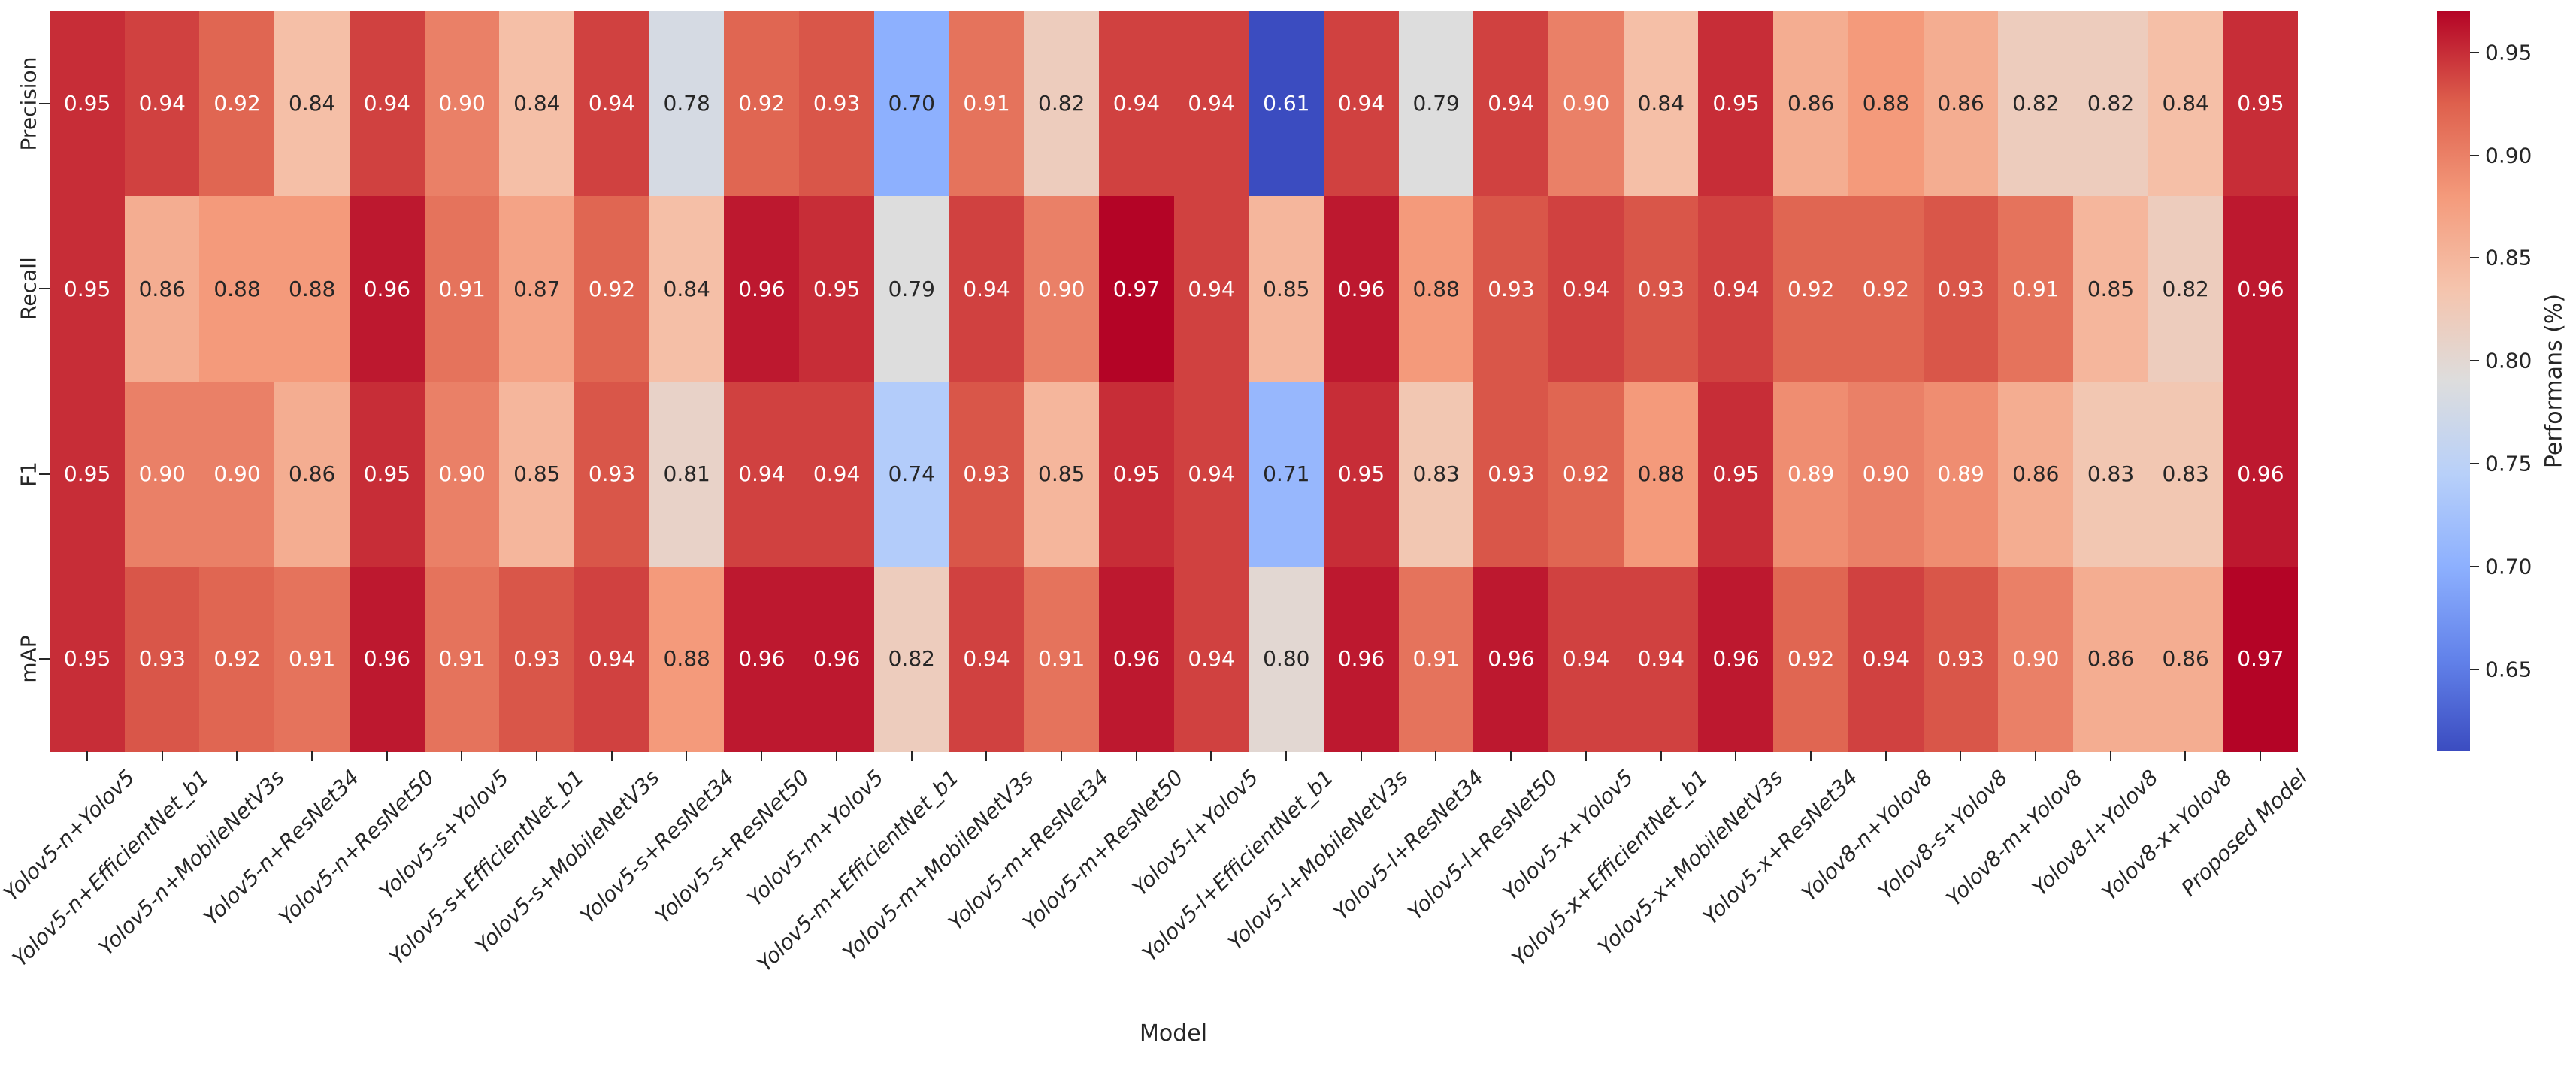 The width and height of the screenshot is (2576, 1067). What do you see at coordinates (687, 104) in the screenshot?
I see `heatmap-cell: 0.78` at bounding box center [687, 104].